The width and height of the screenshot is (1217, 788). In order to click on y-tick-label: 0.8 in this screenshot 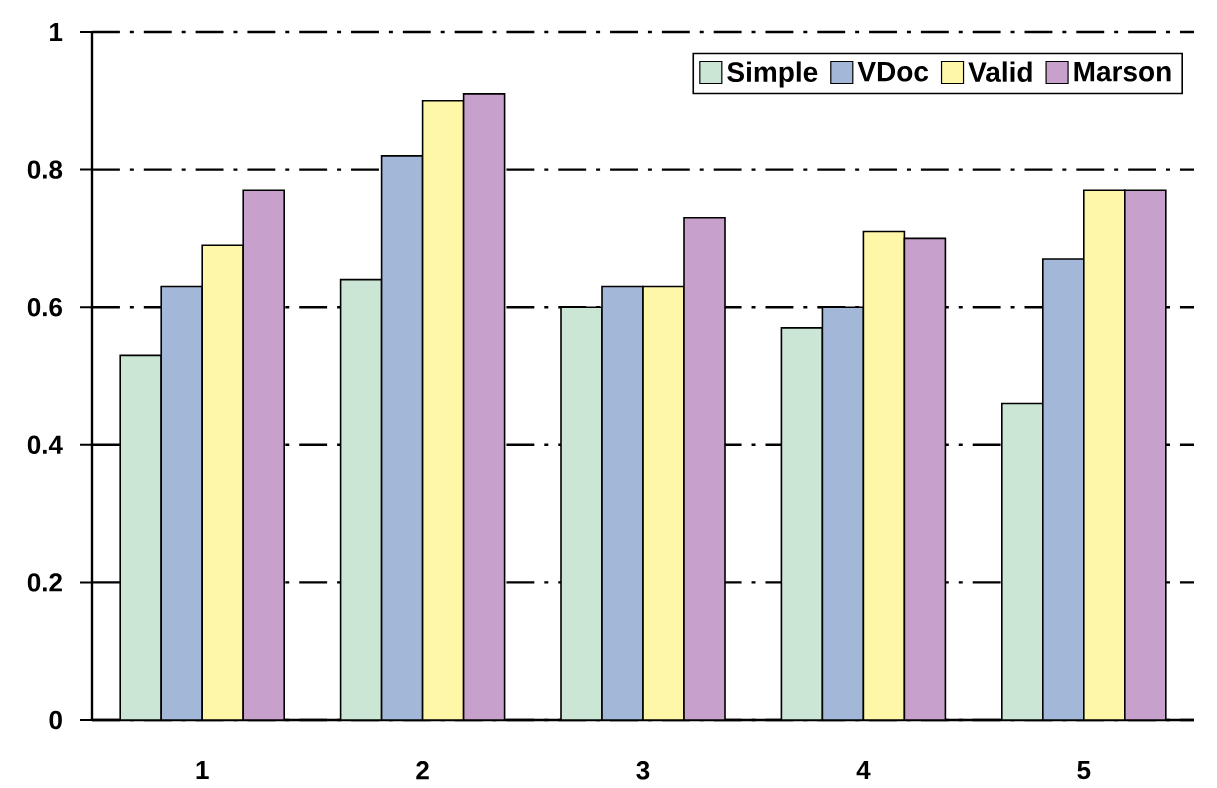, I will do `click(45, 169)`.